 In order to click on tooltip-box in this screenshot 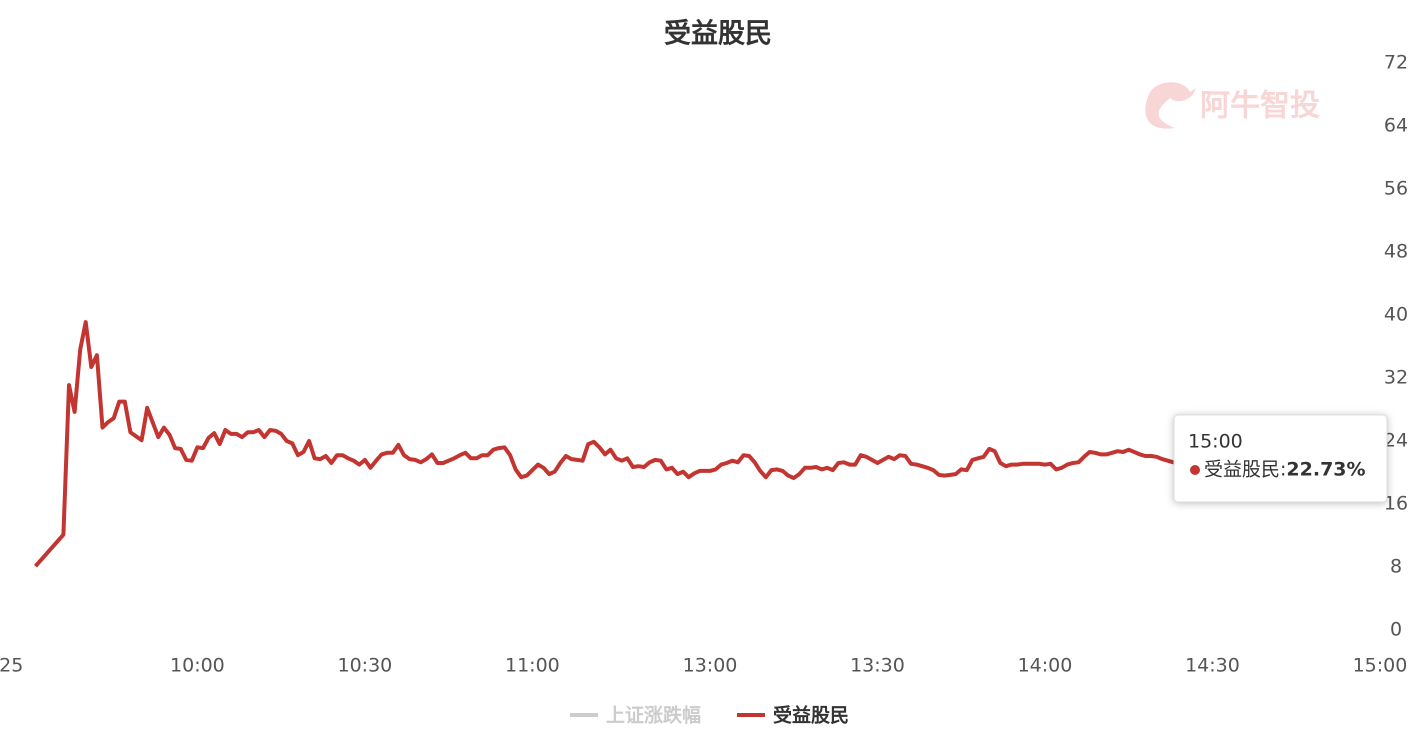, I will do `click(1280, 458)`.